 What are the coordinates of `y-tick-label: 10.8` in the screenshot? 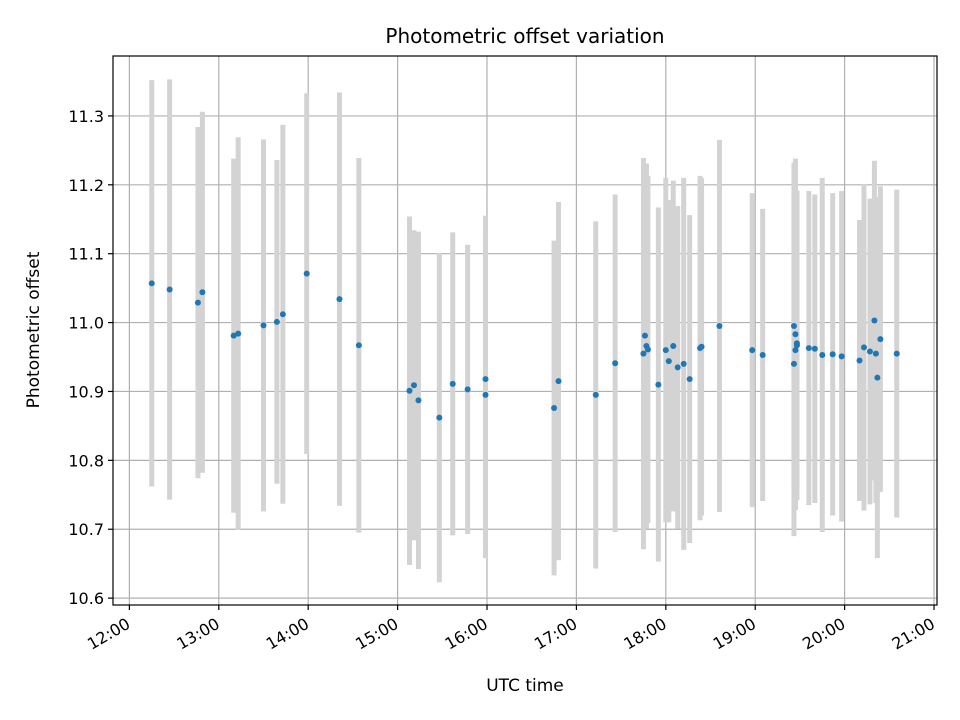 It's located at (86, 460).